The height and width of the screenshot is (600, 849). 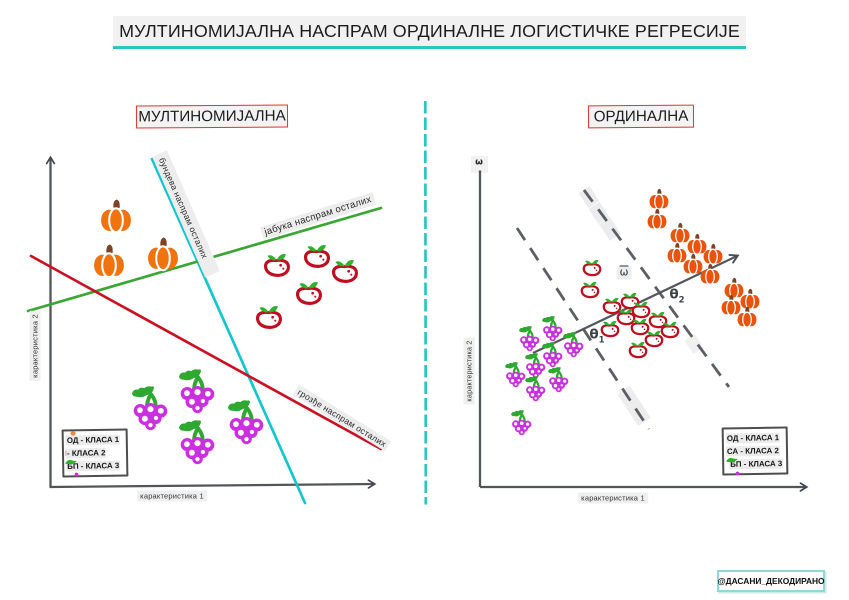 What do you see at coordinates (681, 300) in the screenshot?
I see `theta2-subscript: 2` at bounding box center [681, 300].